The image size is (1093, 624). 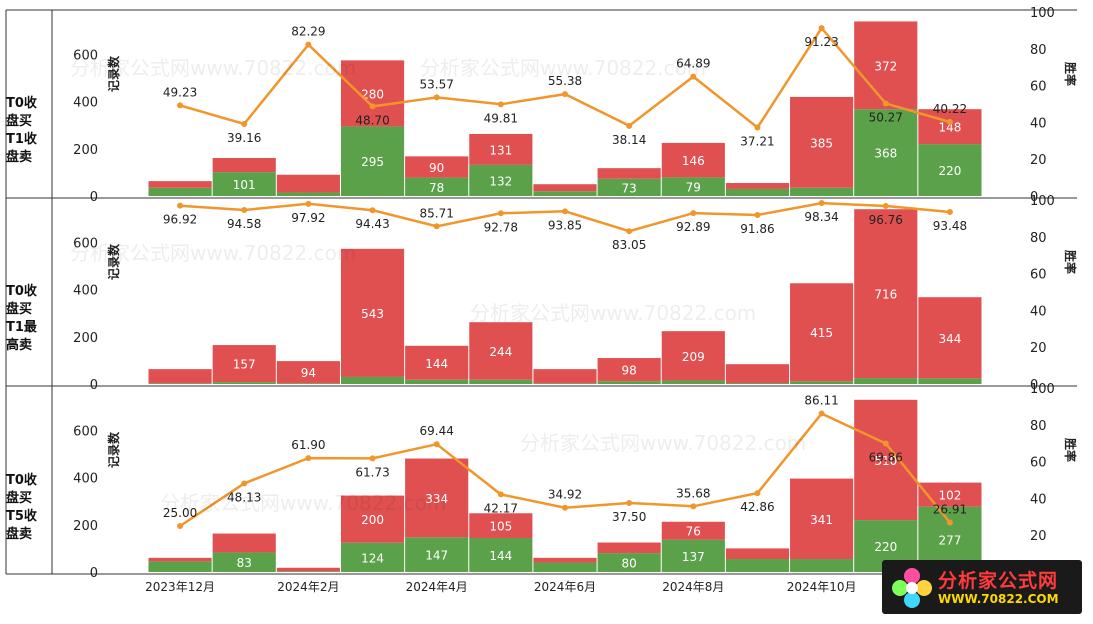 I want to click on y2-axis-title: 胜率, so click(x=1070, y=450).